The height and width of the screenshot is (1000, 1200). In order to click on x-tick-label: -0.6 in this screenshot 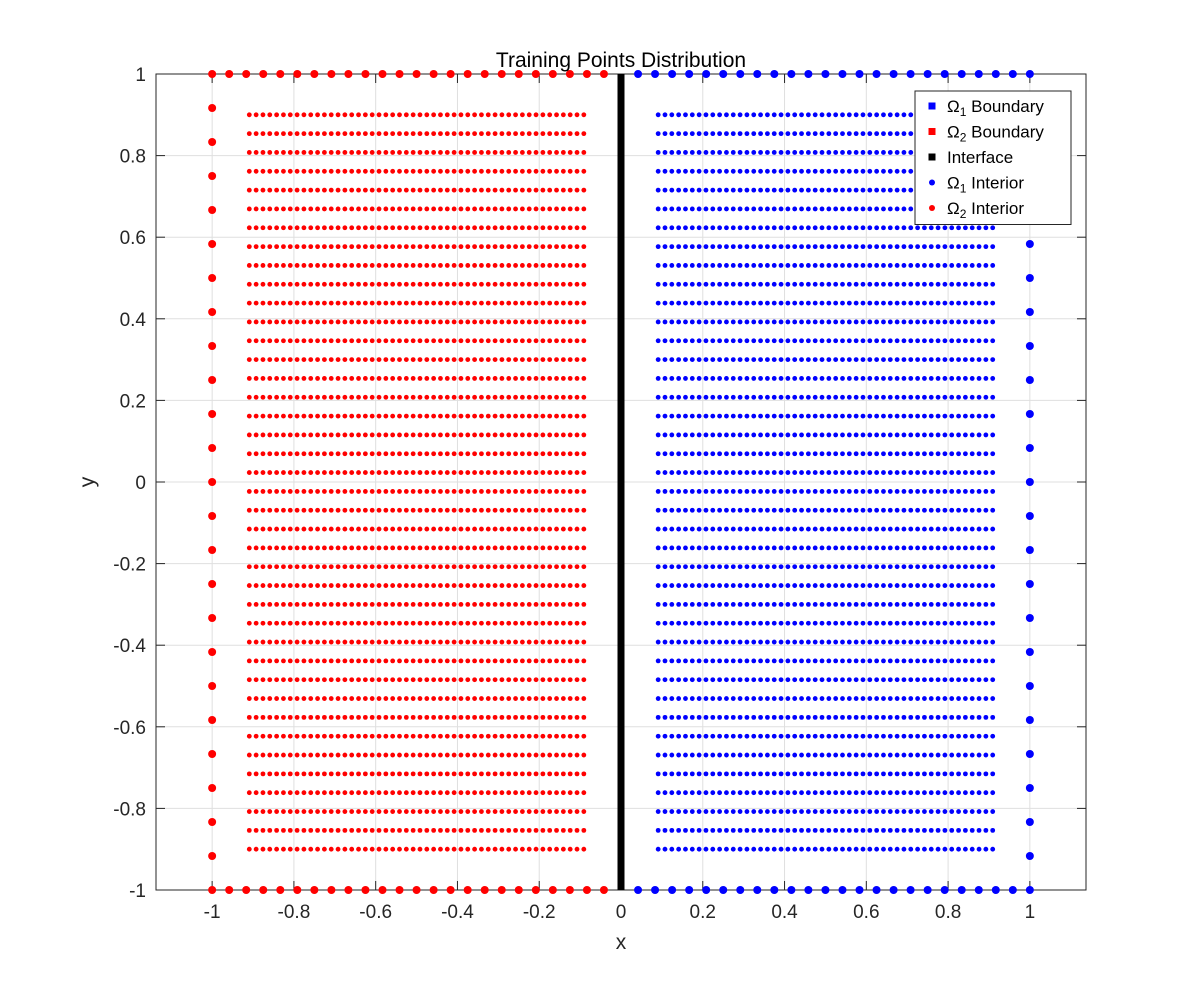, I will do `click(375, 912)`.